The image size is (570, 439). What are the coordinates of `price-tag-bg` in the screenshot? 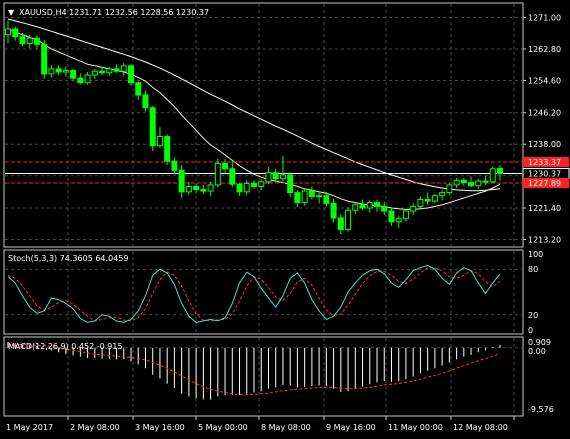 It's located at (546, 161).